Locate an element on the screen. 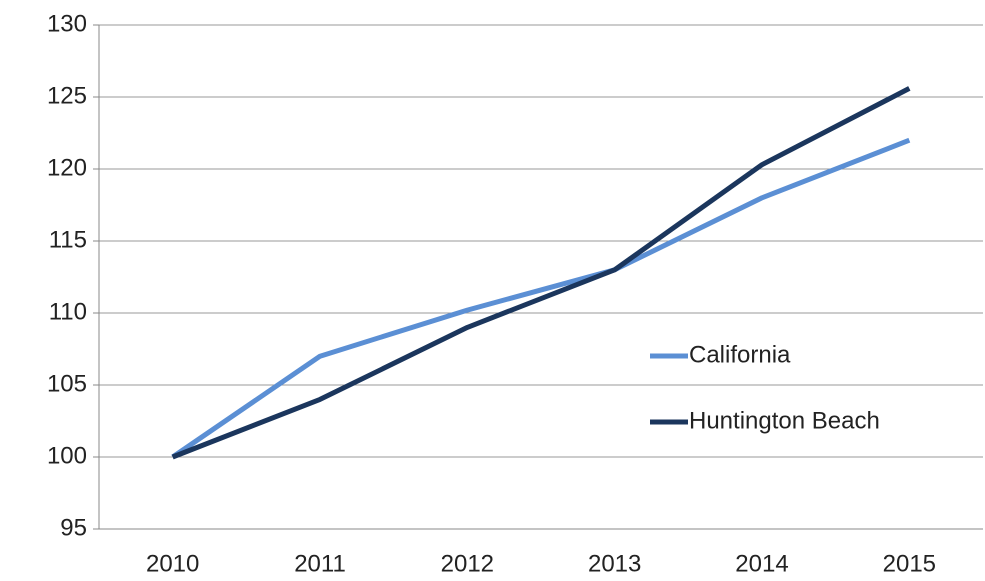 The width and height of the screenshot is (985, 581). legend-label: Huntington Beach is located at coordinates (784, 420).